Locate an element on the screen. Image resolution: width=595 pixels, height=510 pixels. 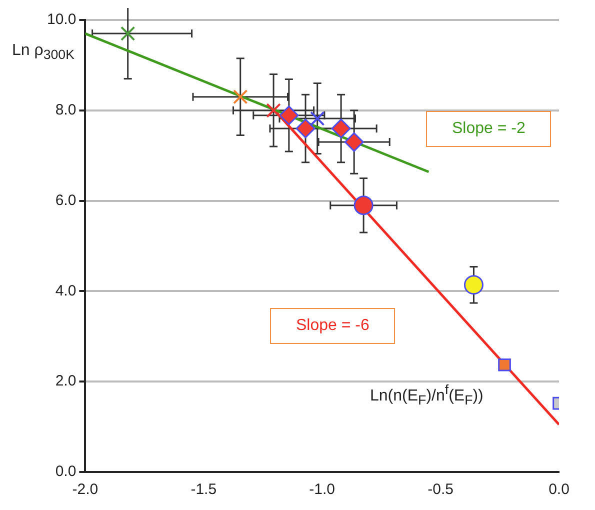
annotation: Slope = -2 is located at coordinates (489, 128).